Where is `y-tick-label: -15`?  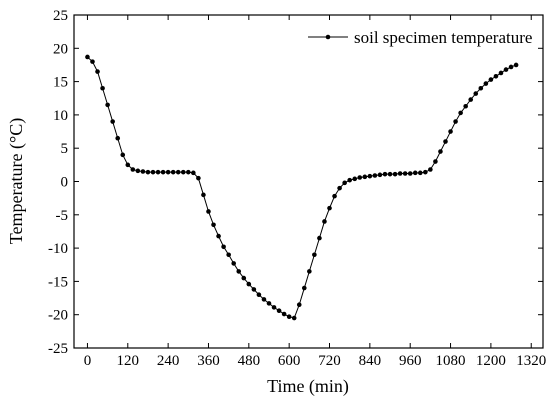 y-tick-label: -15 is located at coordinates (58, 282).